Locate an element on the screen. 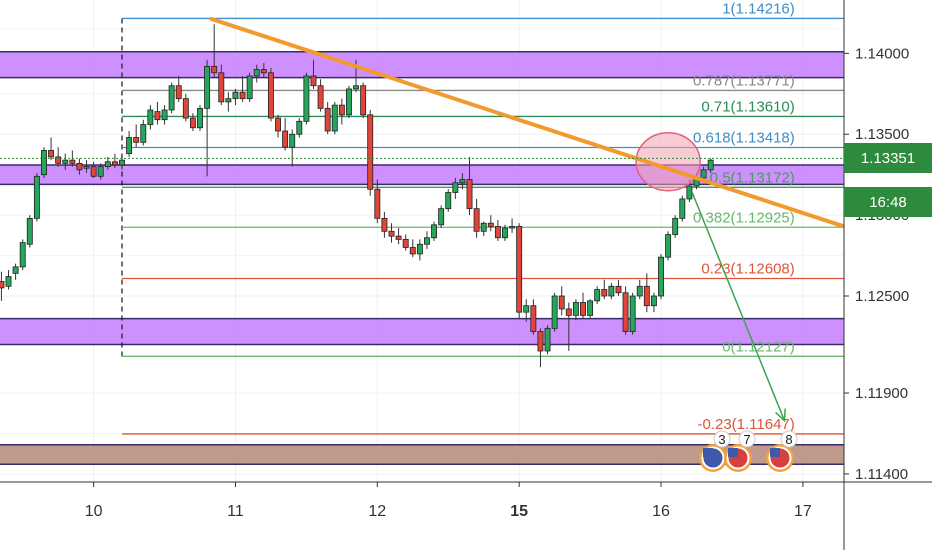 This screenshot has height=555, width=932. fib-level-label: 0.382(1.12925) is located at coordinates (744, 217).